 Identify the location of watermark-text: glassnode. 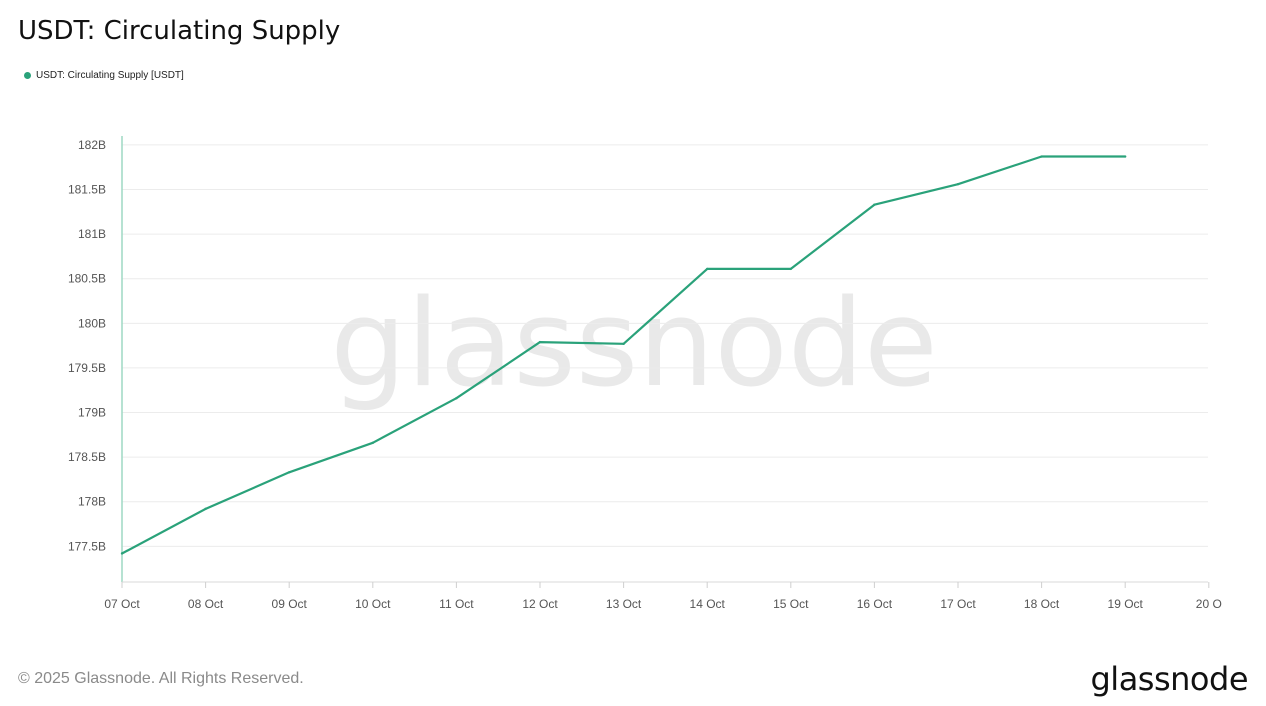
(634, 344).